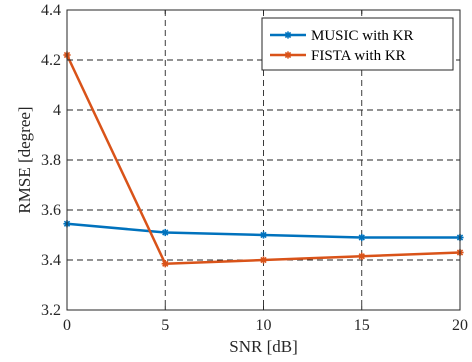  I want to click on x-tick-labels: 0 5 10 15 20, so click(265, 325).